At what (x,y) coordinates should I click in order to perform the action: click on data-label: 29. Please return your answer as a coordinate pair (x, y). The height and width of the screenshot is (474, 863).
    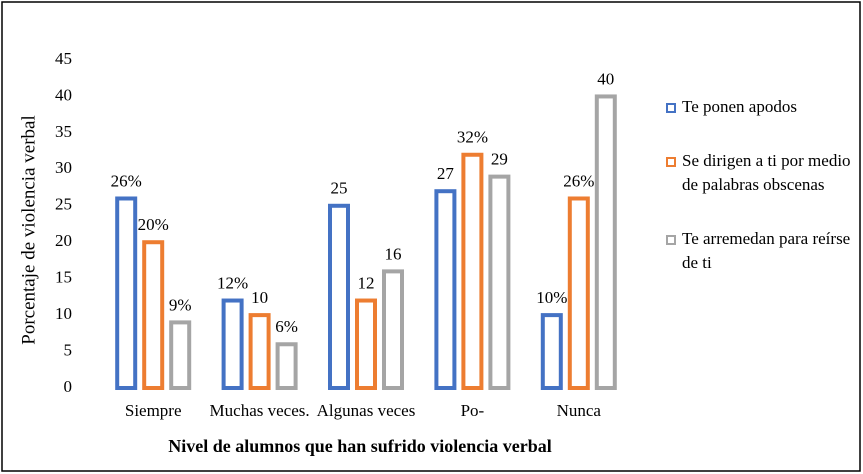
    Looking at the image, I should click on (499, 159).